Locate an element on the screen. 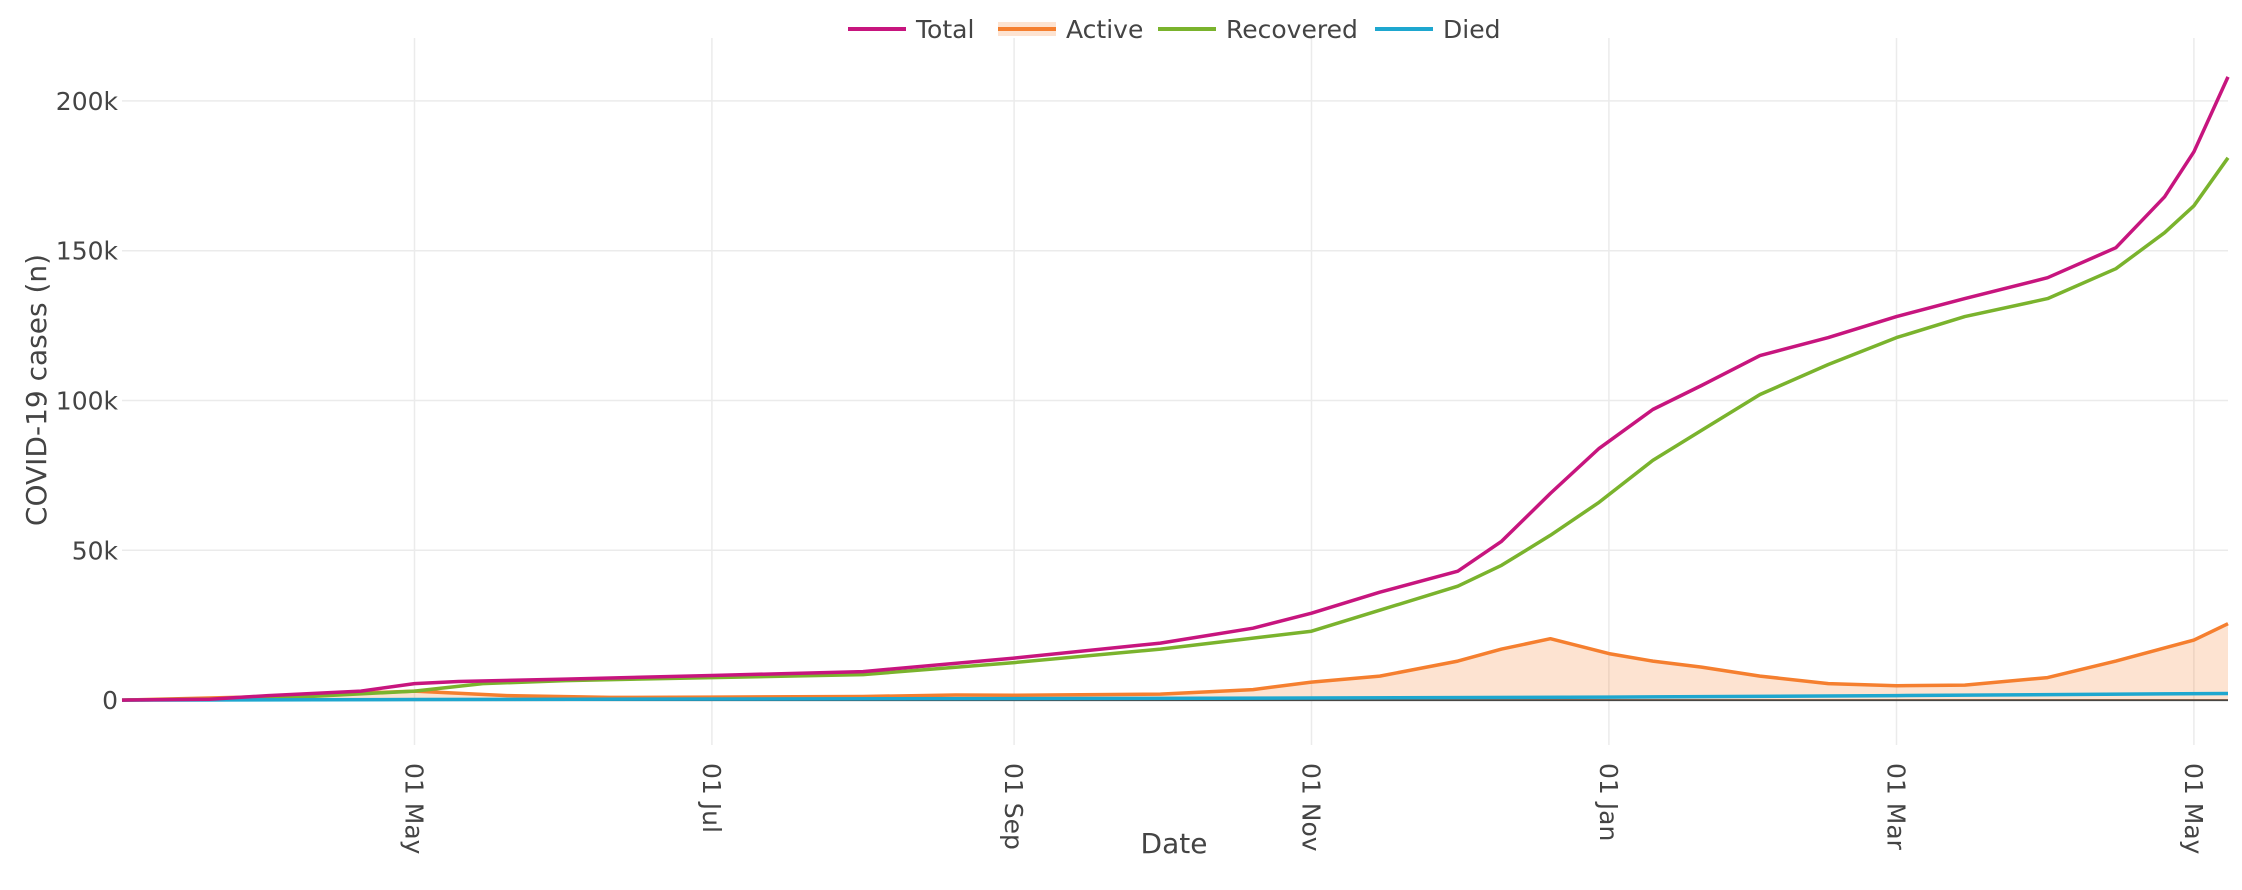 This screenshot has width=2242, height=890. x-tick-label: 01 Nov is located at coordinates (1311, 807).